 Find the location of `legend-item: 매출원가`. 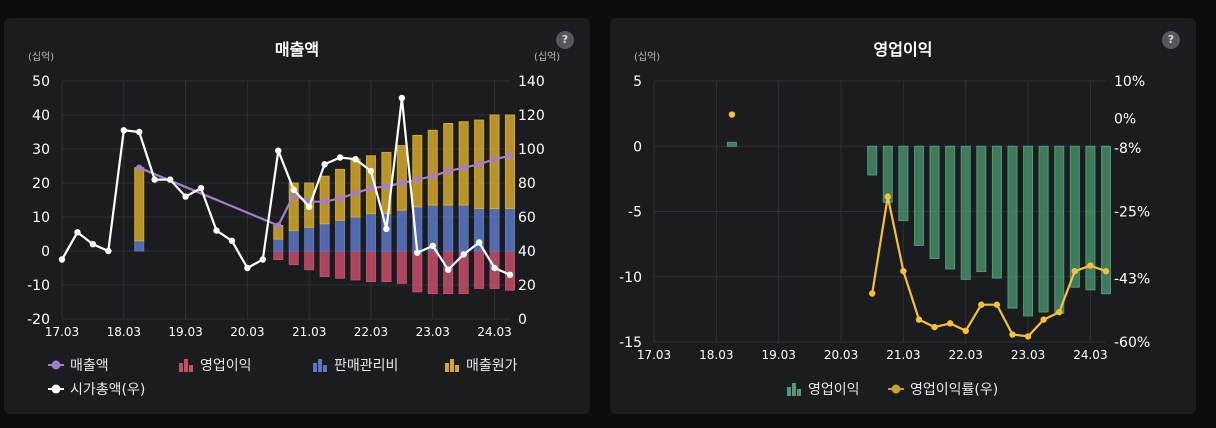

legend-item: 매출원가 is located at coordinates (481, 365).